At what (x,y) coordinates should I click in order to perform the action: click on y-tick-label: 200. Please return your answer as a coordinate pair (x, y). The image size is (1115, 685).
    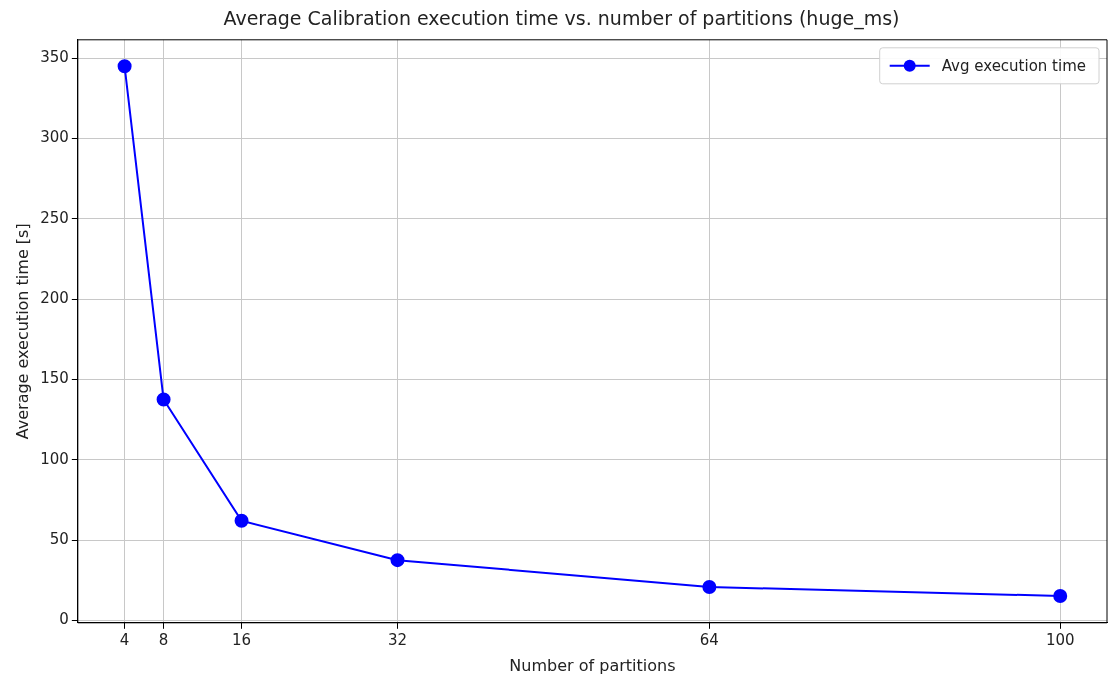
    Looking at the image, I should click on (54, 298).